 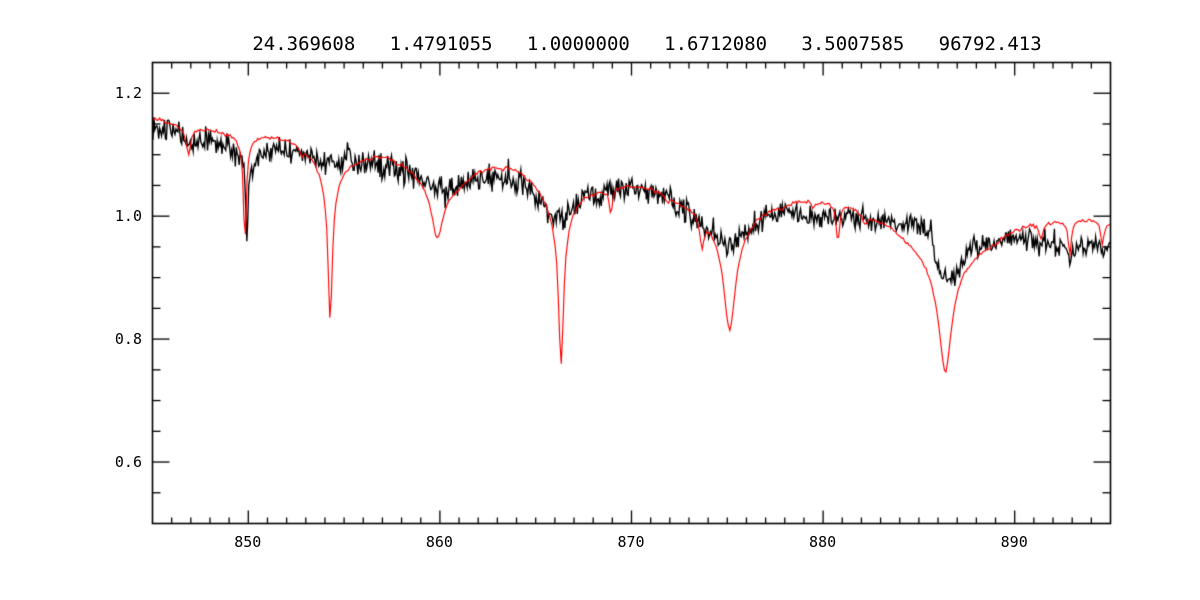 What do you see at coordinates (1014, 542) in the screenshot?
I see `x-tick-label: 890` at bounding box center [1014, 542].